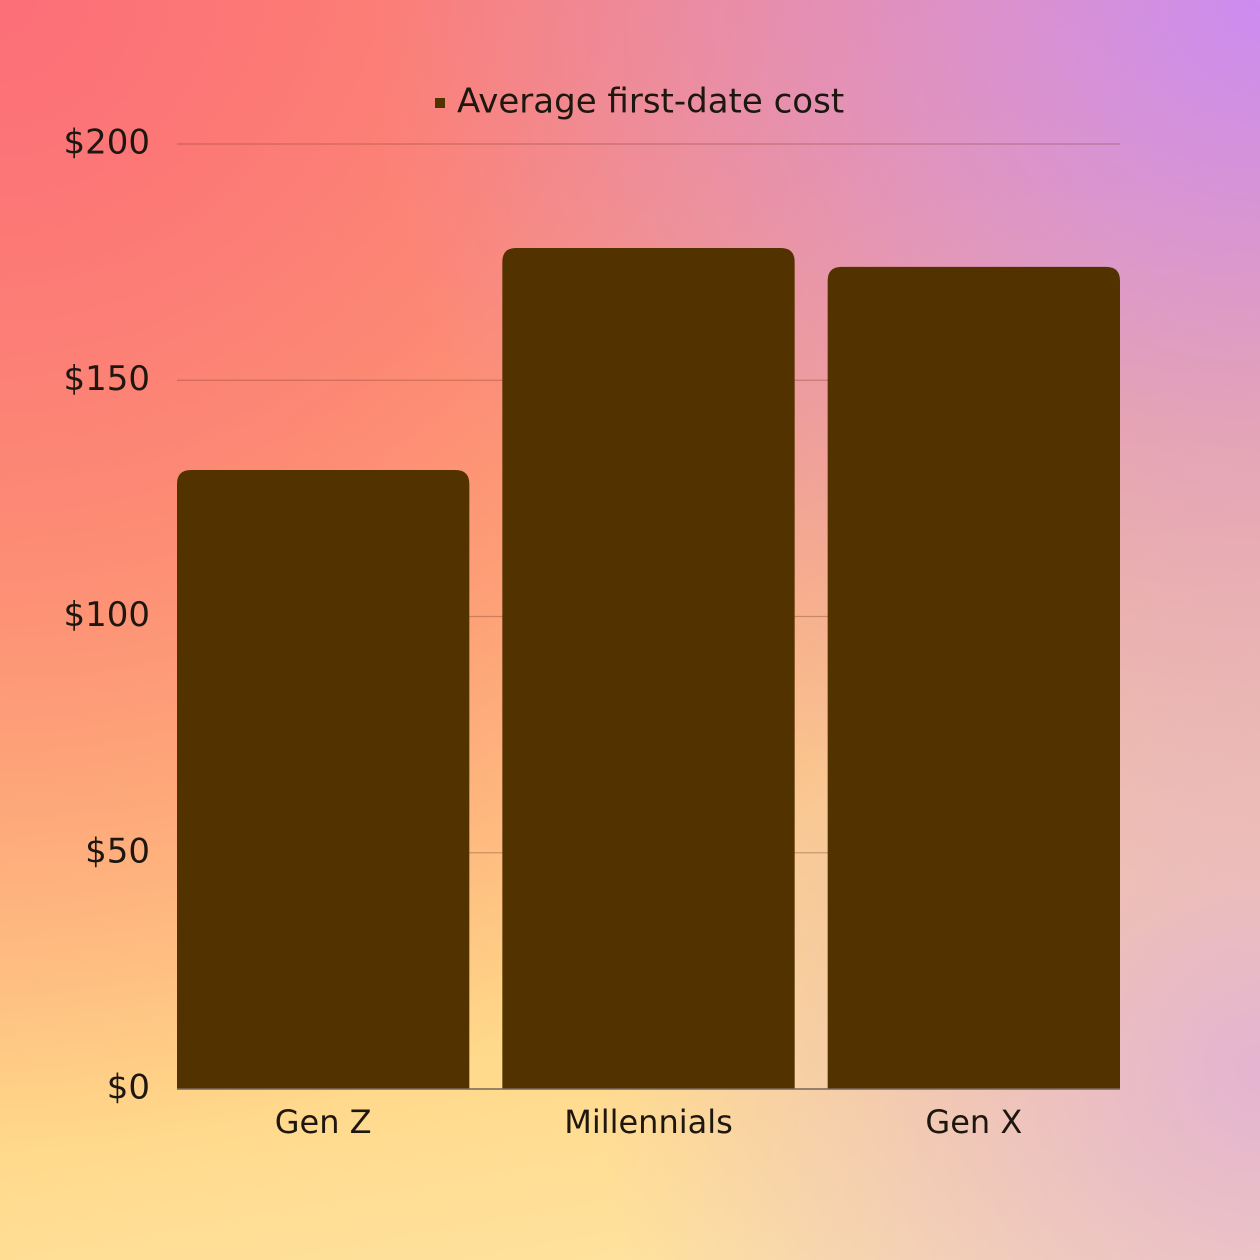 The width and height of the screenshot is (1260, 1260). What do you see at coordinates (128, 1088) in the screenshot?
I see `y-tick-label: $0` at bounding box center [128, 1088].